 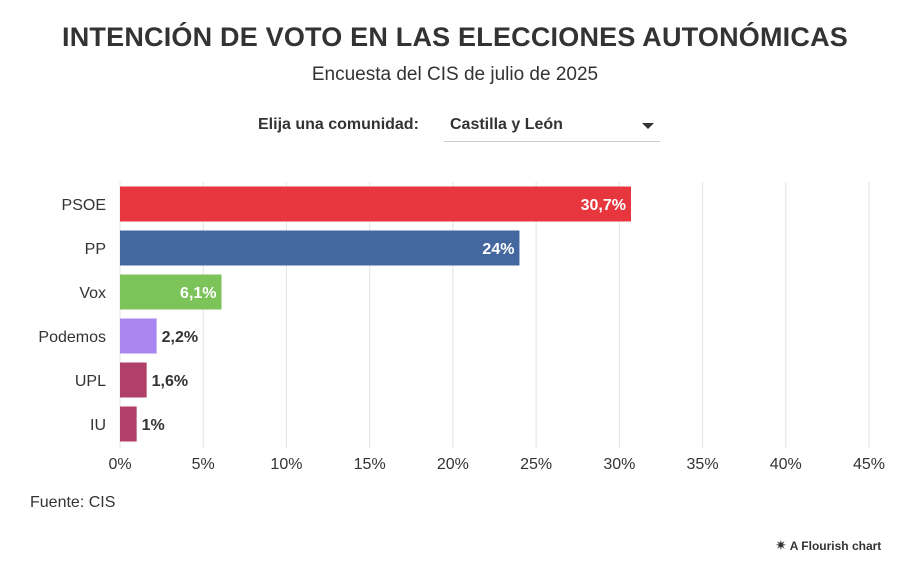 I want to click on region-dropdown: Castilla y León, so click(x=552, y=126).